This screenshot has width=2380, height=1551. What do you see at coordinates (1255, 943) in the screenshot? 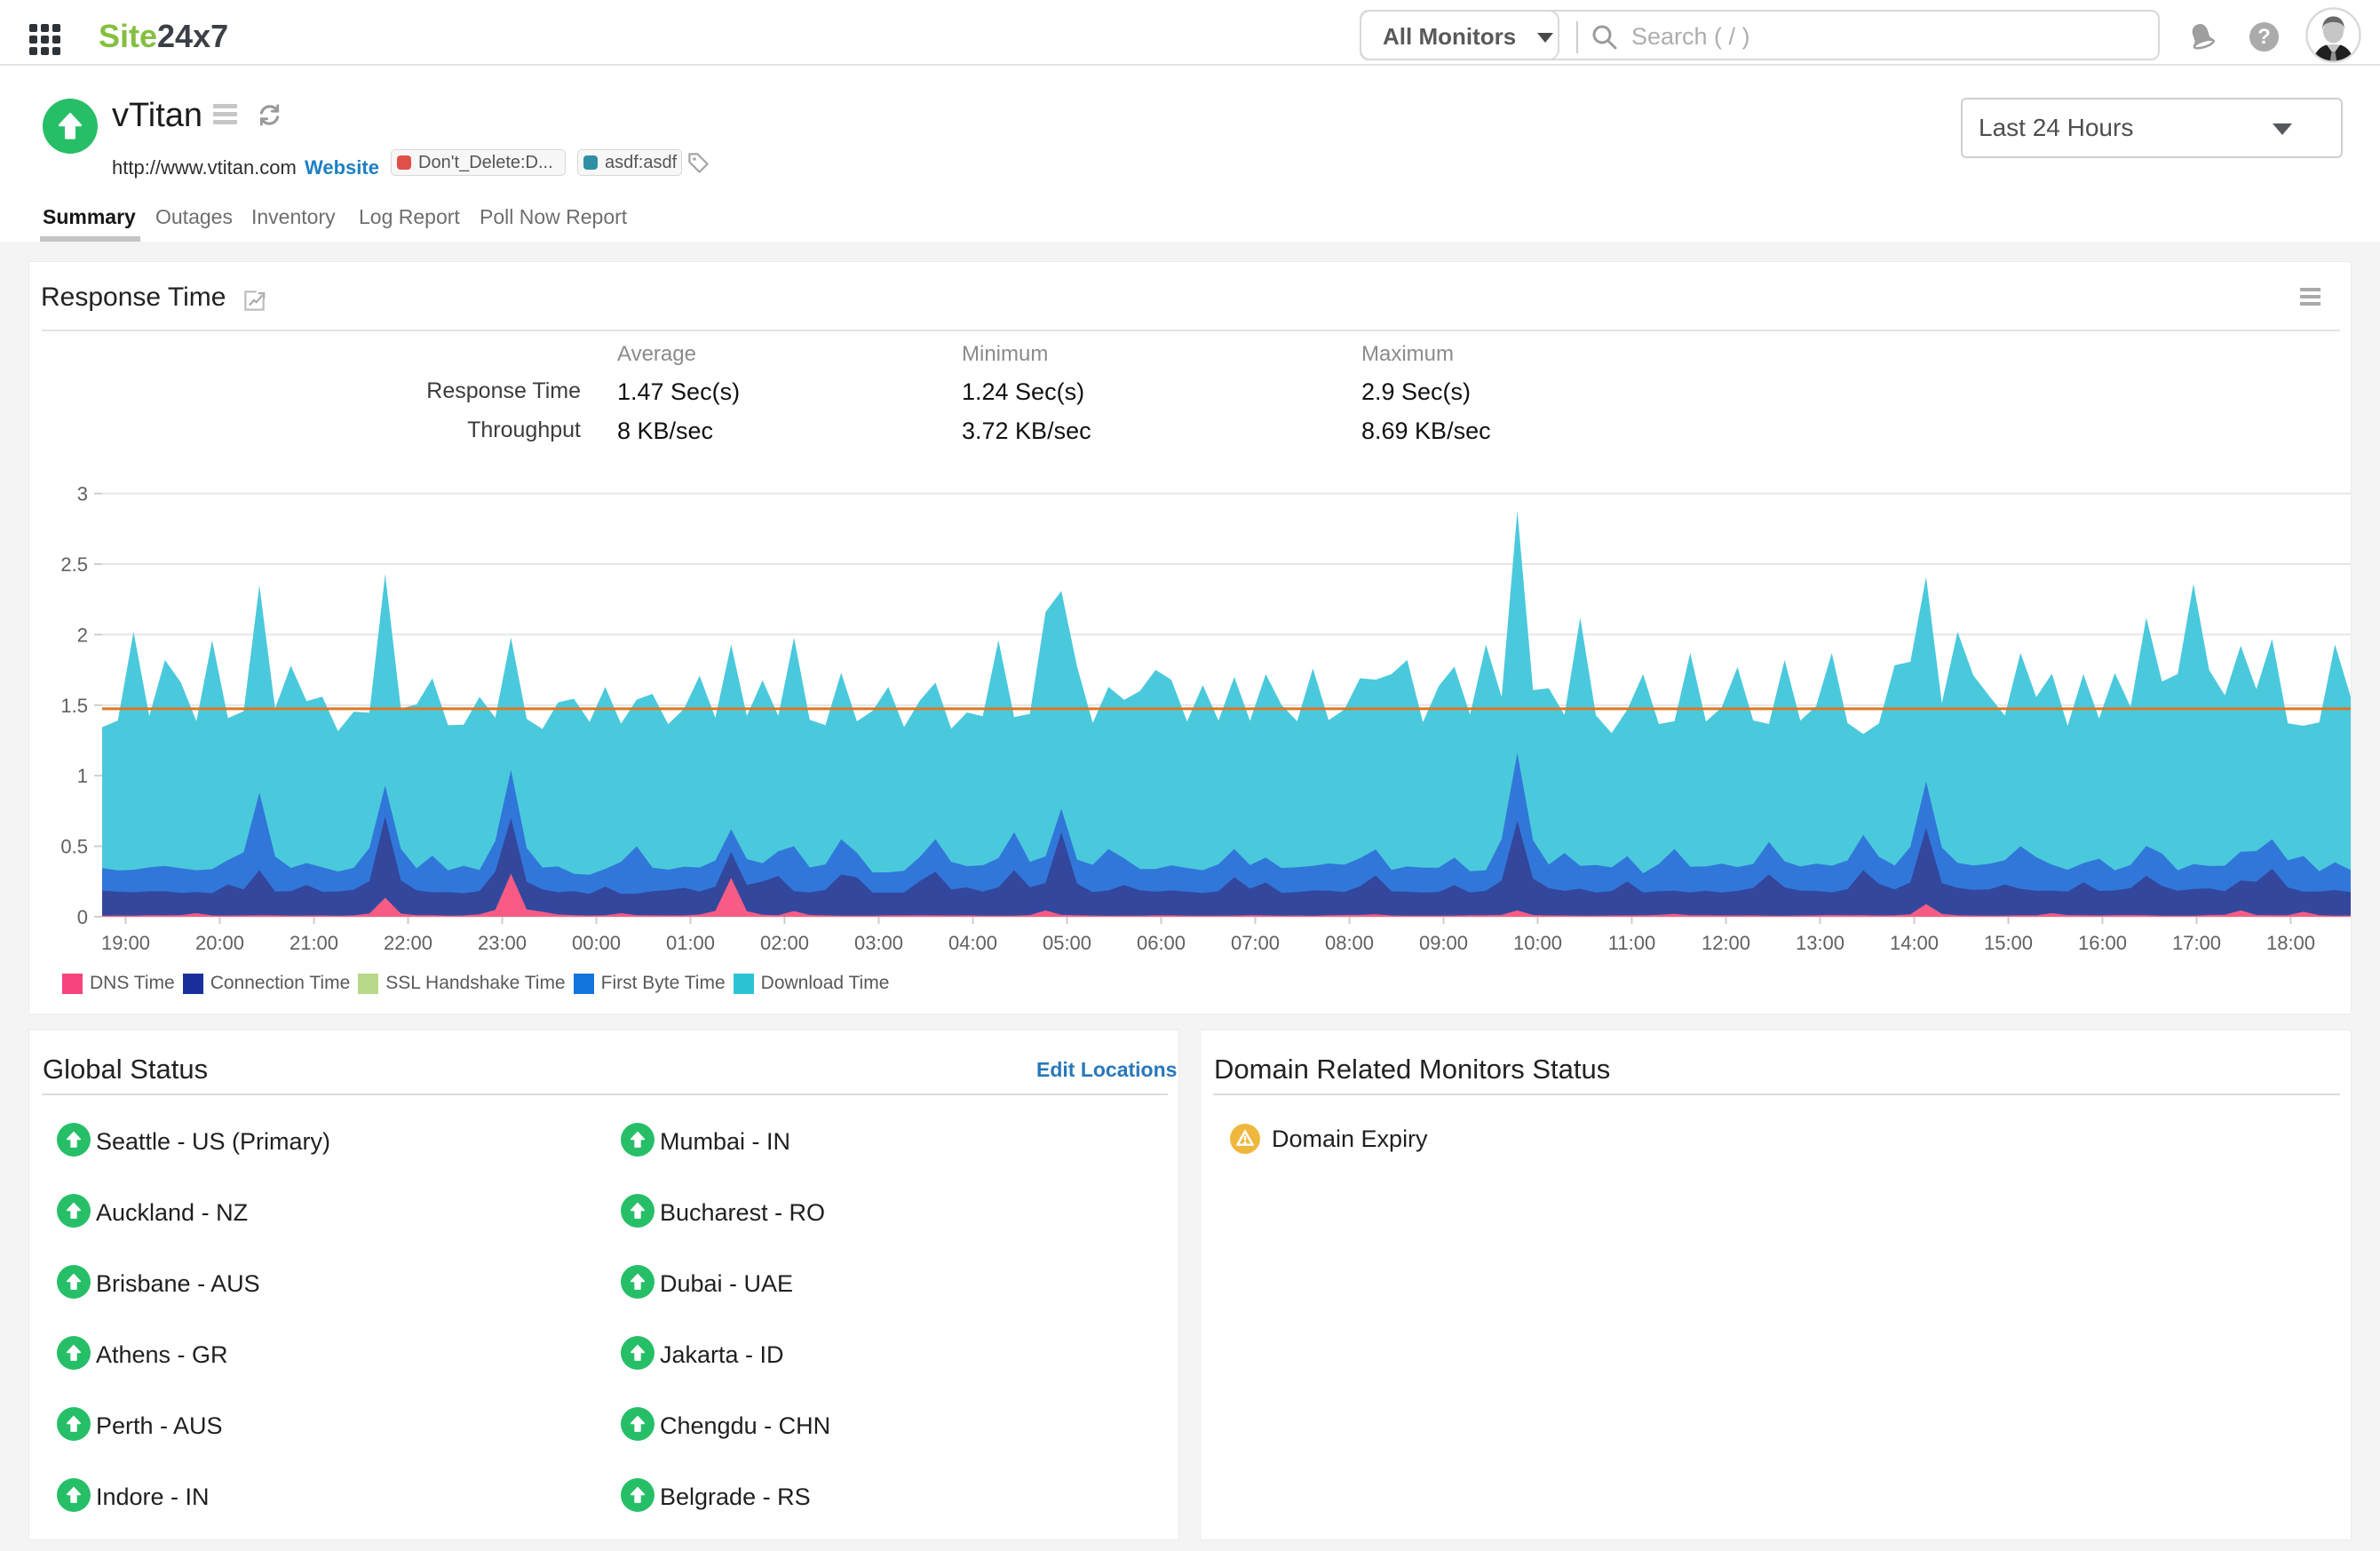
I see `svg-text: 07:00` at bounding box center [1255, 943].